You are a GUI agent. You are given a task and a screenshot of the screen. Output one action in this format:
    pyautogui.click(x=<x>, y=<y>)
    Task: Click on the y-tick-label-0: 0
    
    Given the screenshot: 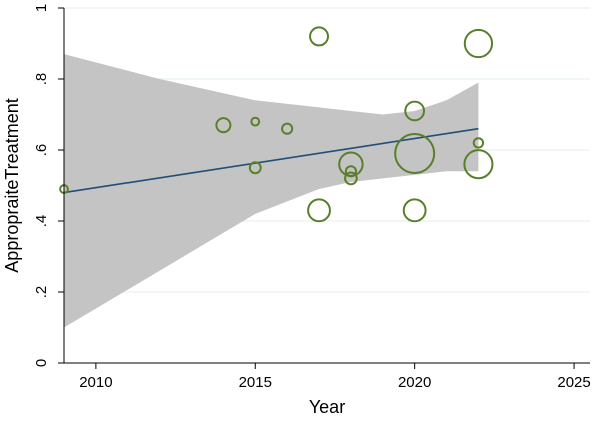 What is the action you would take?
    pyautogui.click(x=41, y=363)
    